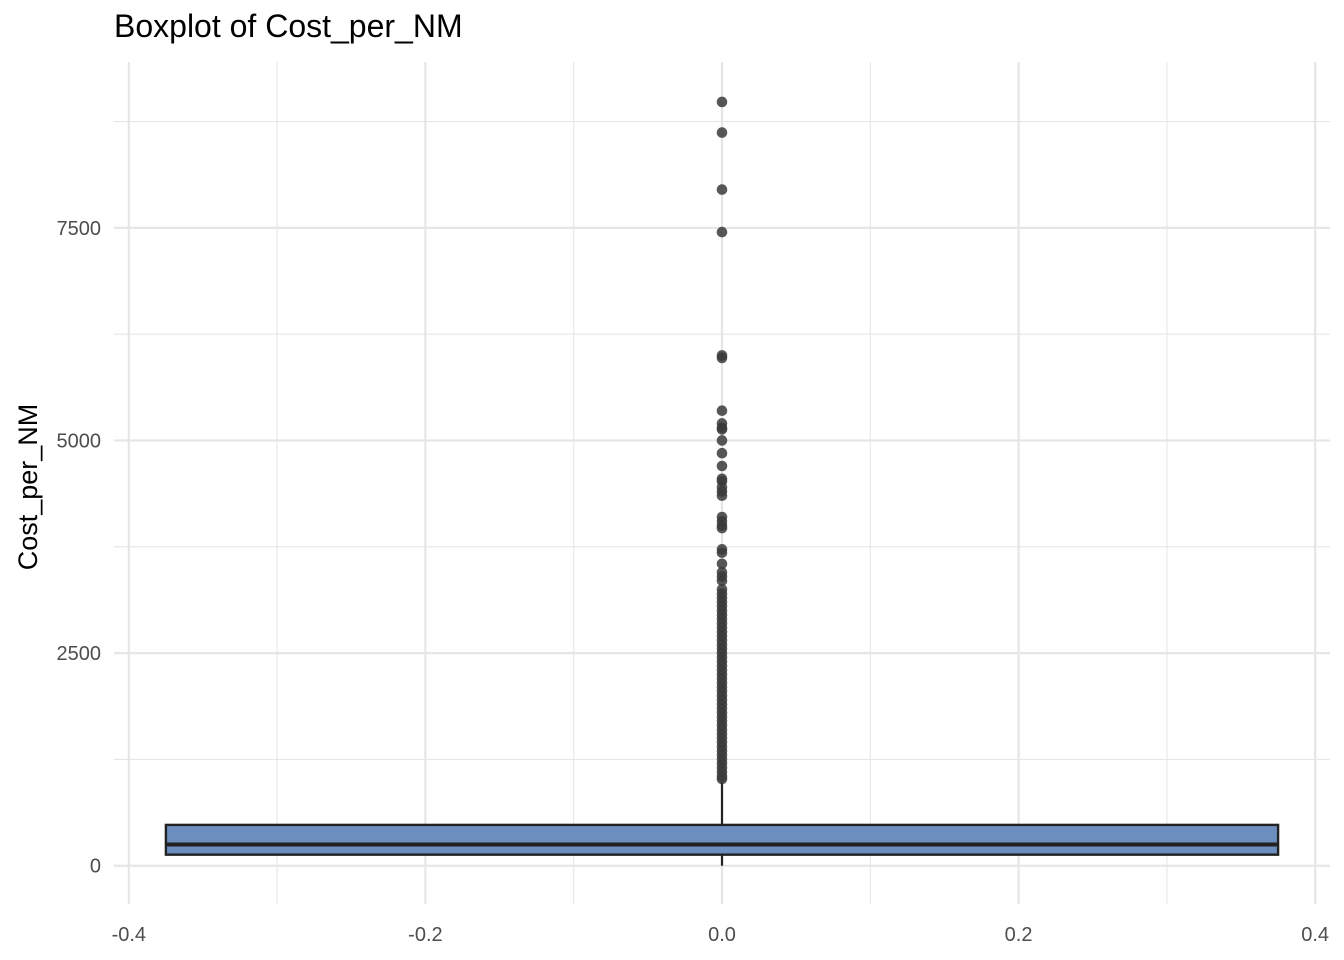 The image size is (1344, 960). Describe the element at coordinates (288, 26) in the screenshot. I see `chart-title: Boxplot of Cost_per_NM` at that location.